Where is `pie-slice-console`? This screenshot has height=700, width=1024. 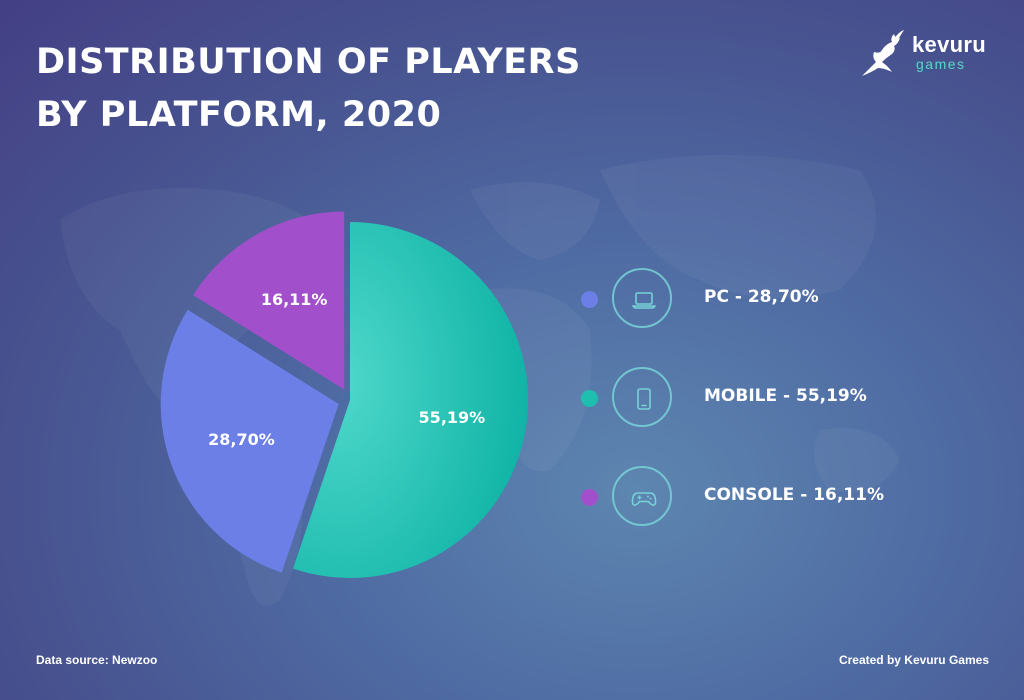 pie-slice-console is located at coordinates (269, 300).